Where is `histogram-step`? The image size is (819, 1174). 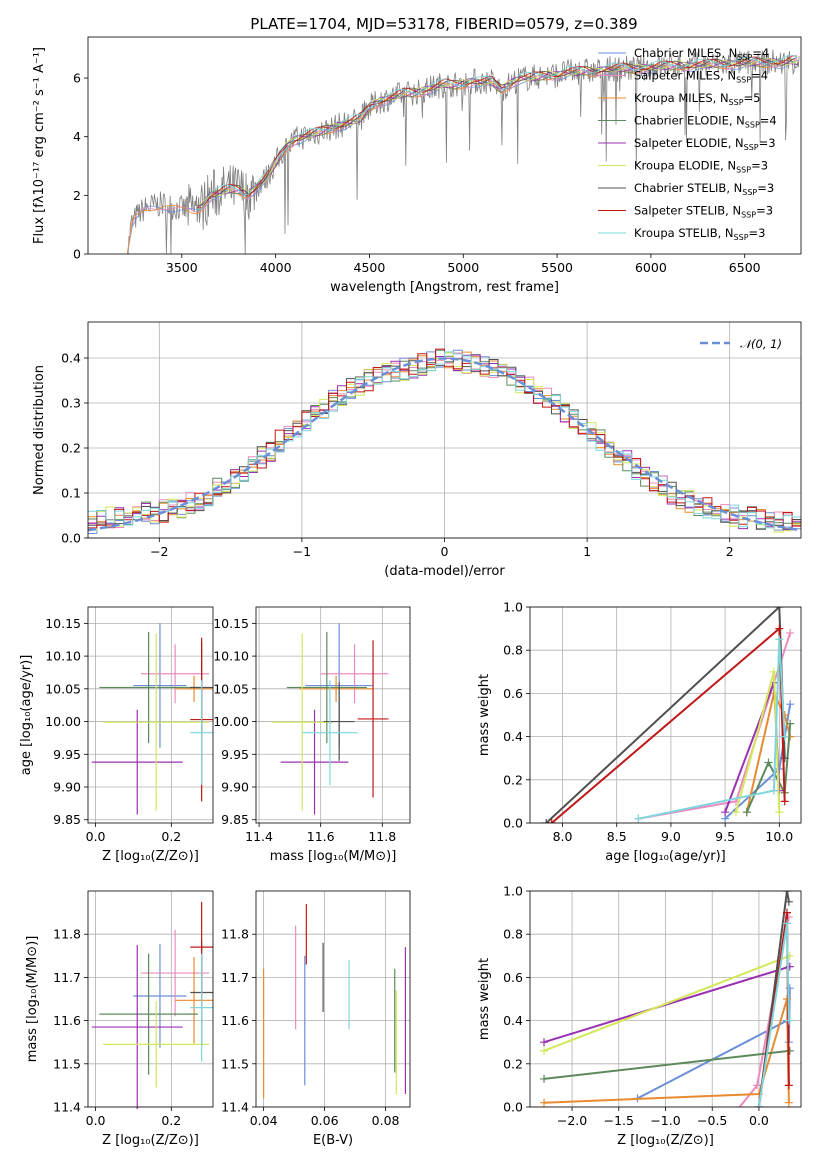 histogram-step is located at coordinates (444, 438).